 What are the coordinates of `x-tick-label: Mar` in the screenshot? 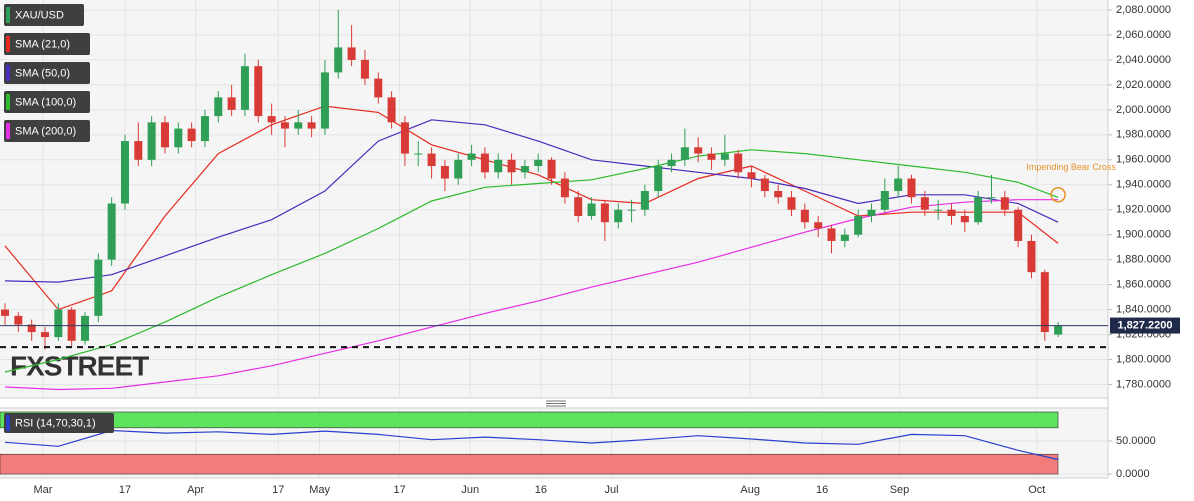 It's located at (43, 490).